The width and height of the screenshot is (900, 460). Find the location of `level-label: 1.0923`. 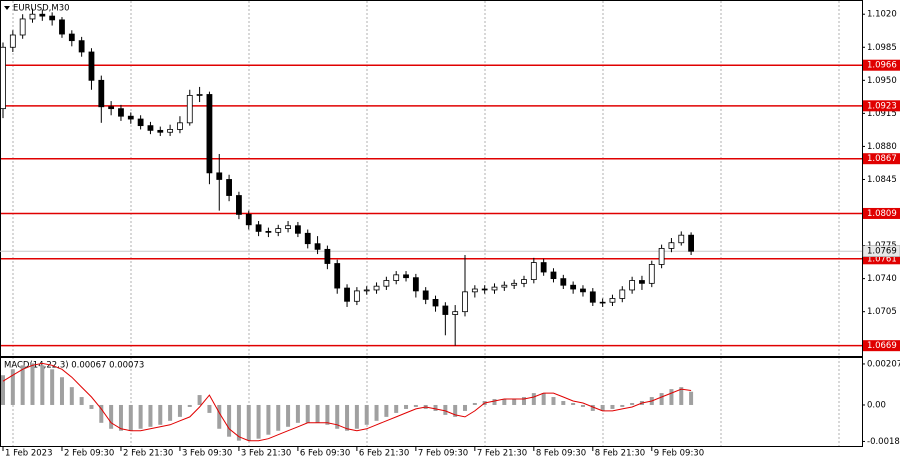

level-label: 1.0923 is located at coordinates (882, 106).